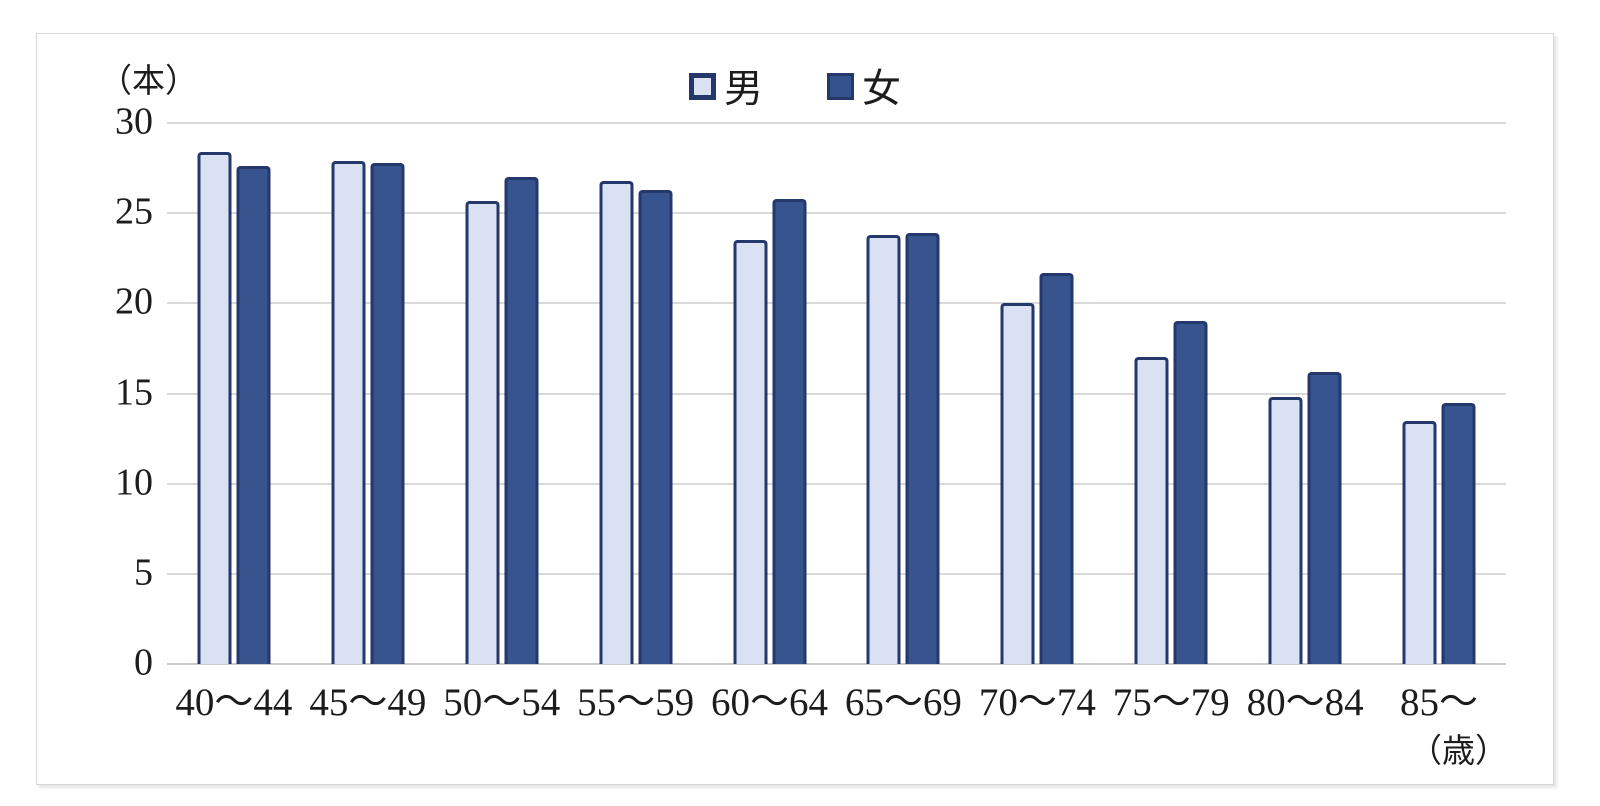 This screenshot has height=806, width=1600. Describe the element at coordinates (1285, 530) in the screenshot. I see `bar-male-80～84` at that location.